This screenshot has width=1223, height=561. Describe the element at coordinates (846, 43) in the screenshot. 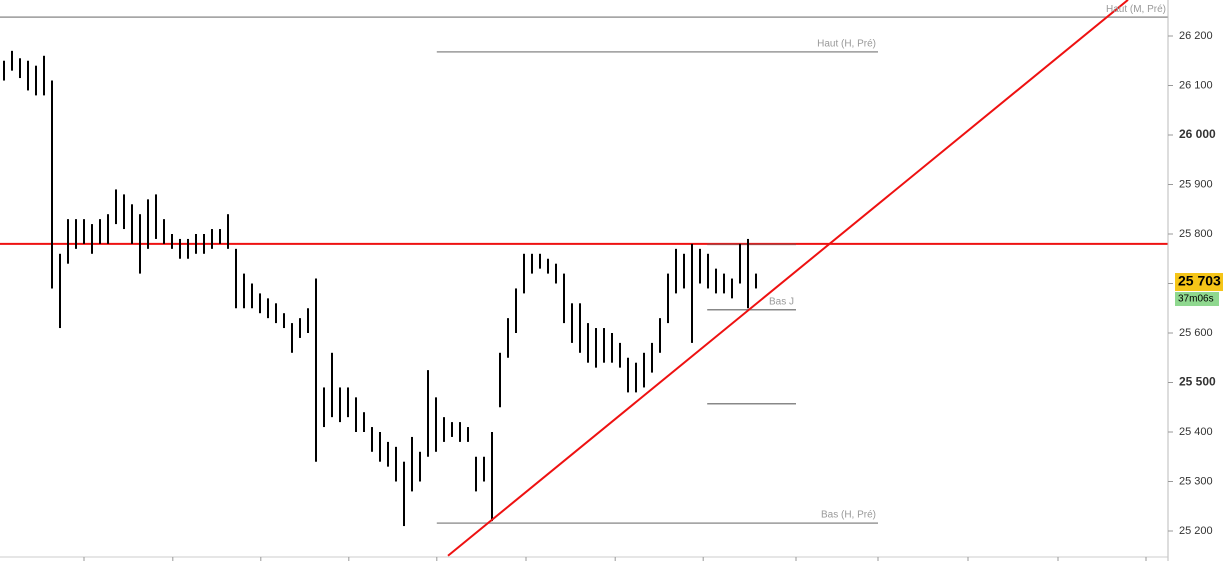

I see `level-label: Haut (H, Pré)` at that location.